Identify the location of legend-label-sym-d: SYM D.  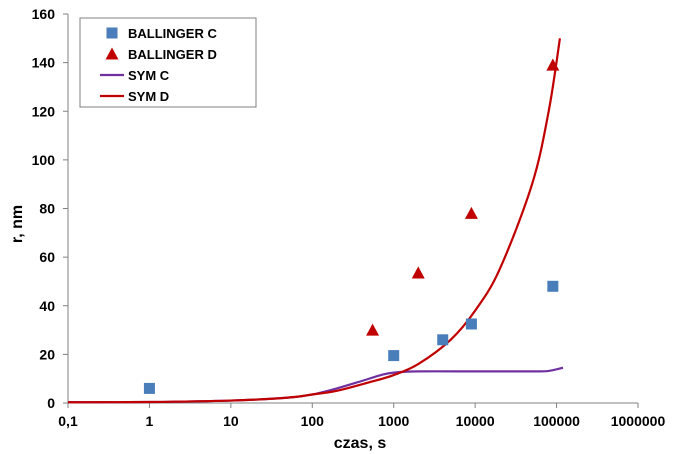
(148, 96).